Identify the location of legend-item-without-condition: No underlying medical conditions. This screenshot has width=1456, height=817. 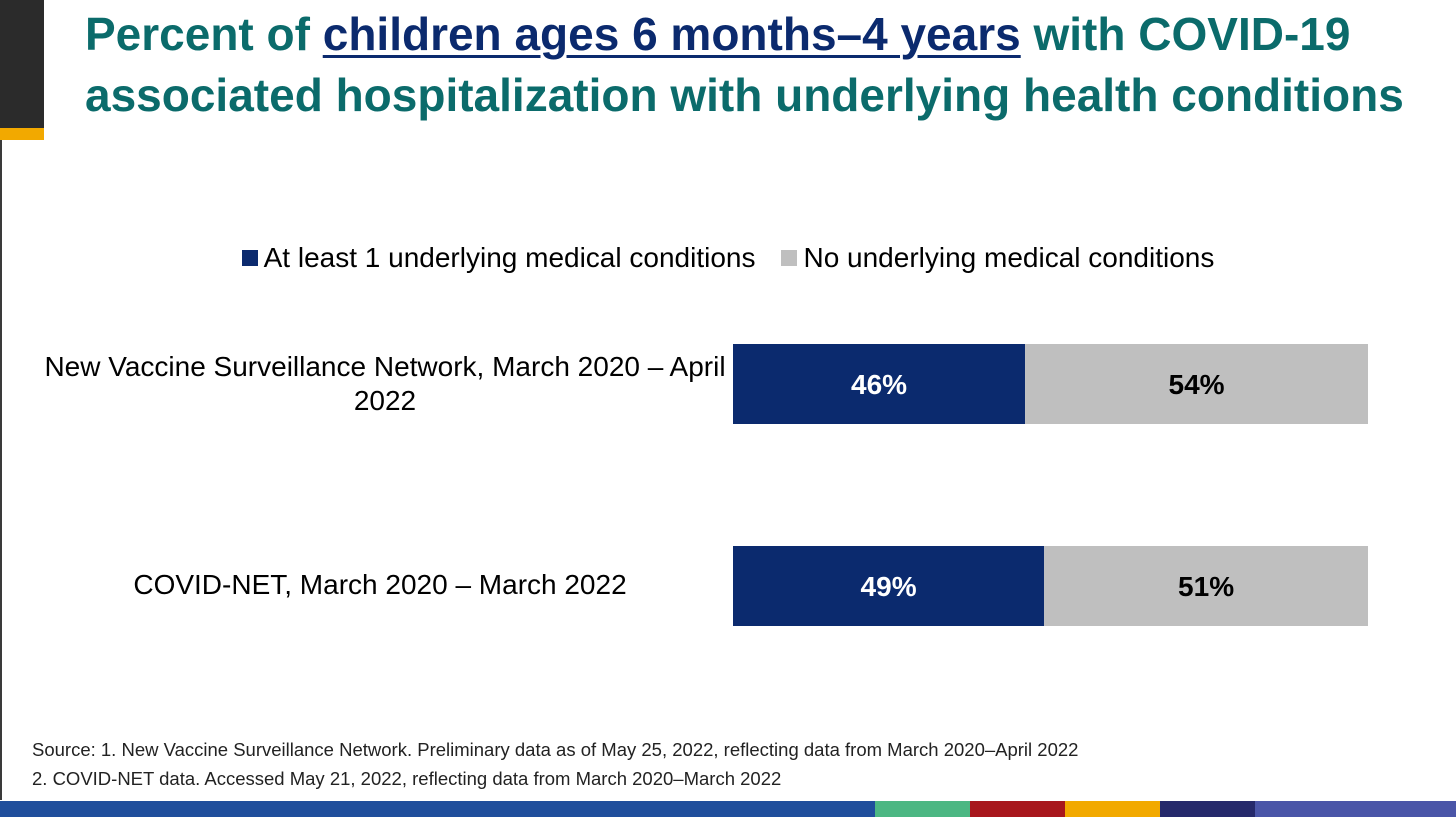
(997, 258).